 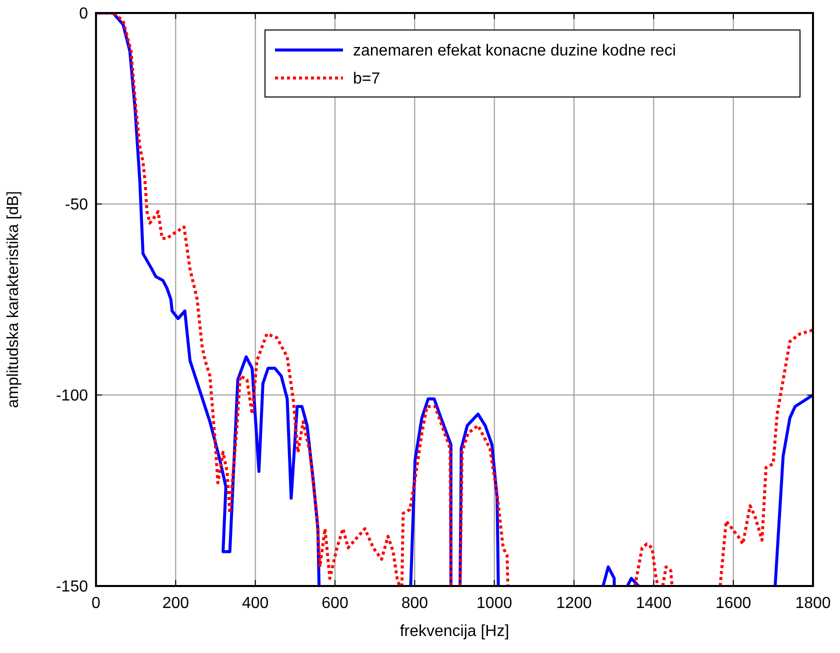 What do you see at coordinates (734, 603) in the screenshot?
I see `x-tick-label: 1600` at bounding box center [734, 603].